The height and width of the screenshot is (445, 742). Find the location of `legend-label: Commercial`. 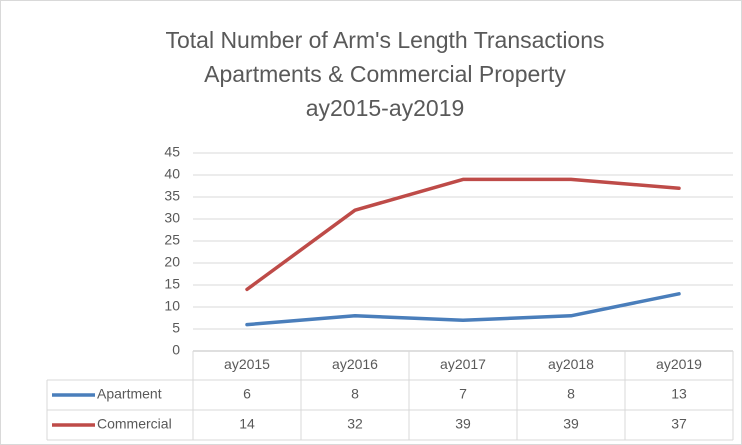

legend-label: Commercial is located at coordinates (134, 424).